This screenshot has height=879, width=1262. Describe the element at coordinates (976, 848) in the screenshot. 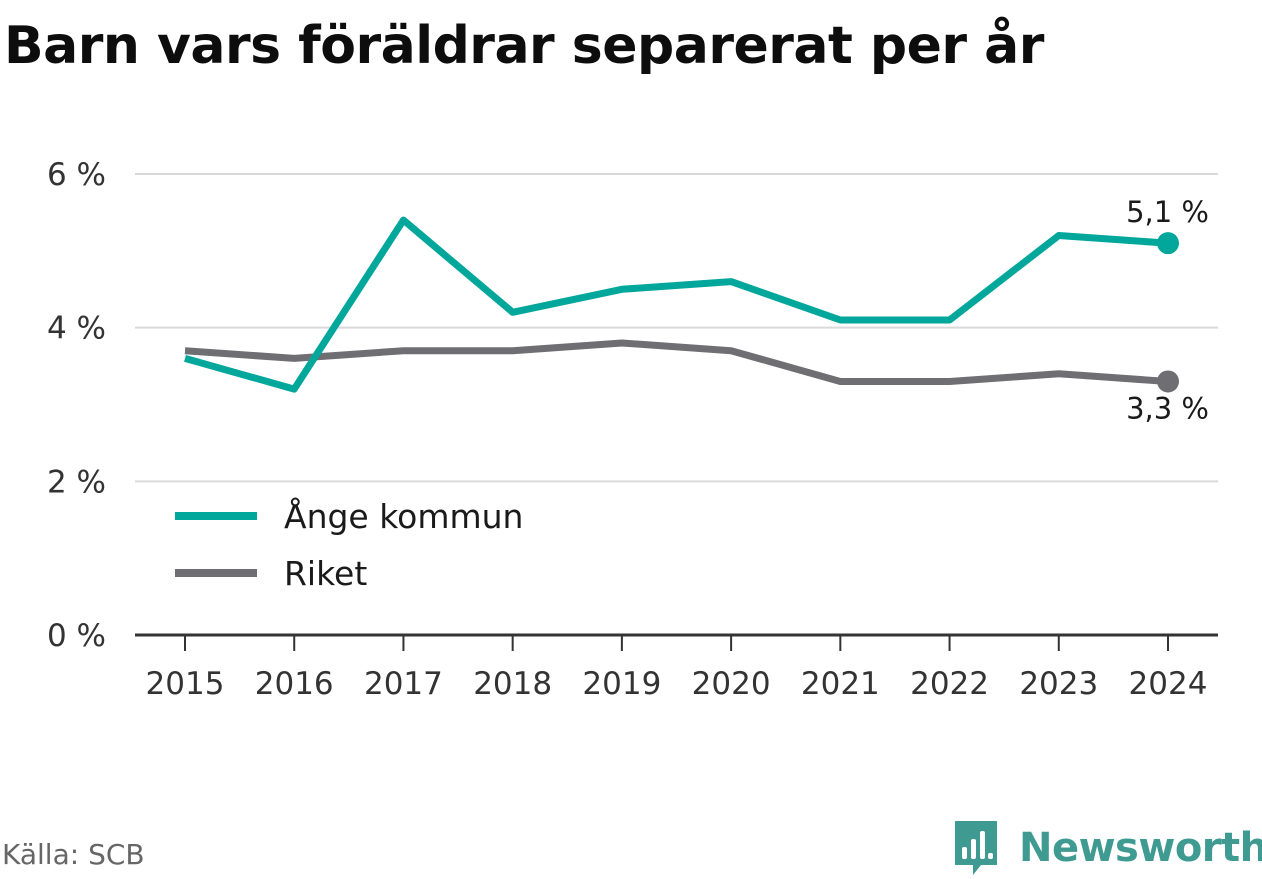

I see `bar-chart-bubble-icon` at that location.